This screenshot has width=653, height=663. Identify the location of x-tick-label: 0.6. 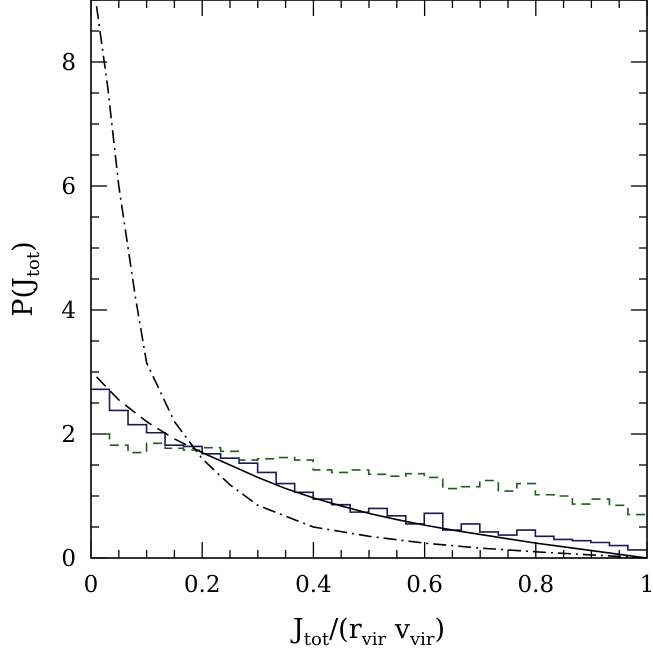
(424, 585).